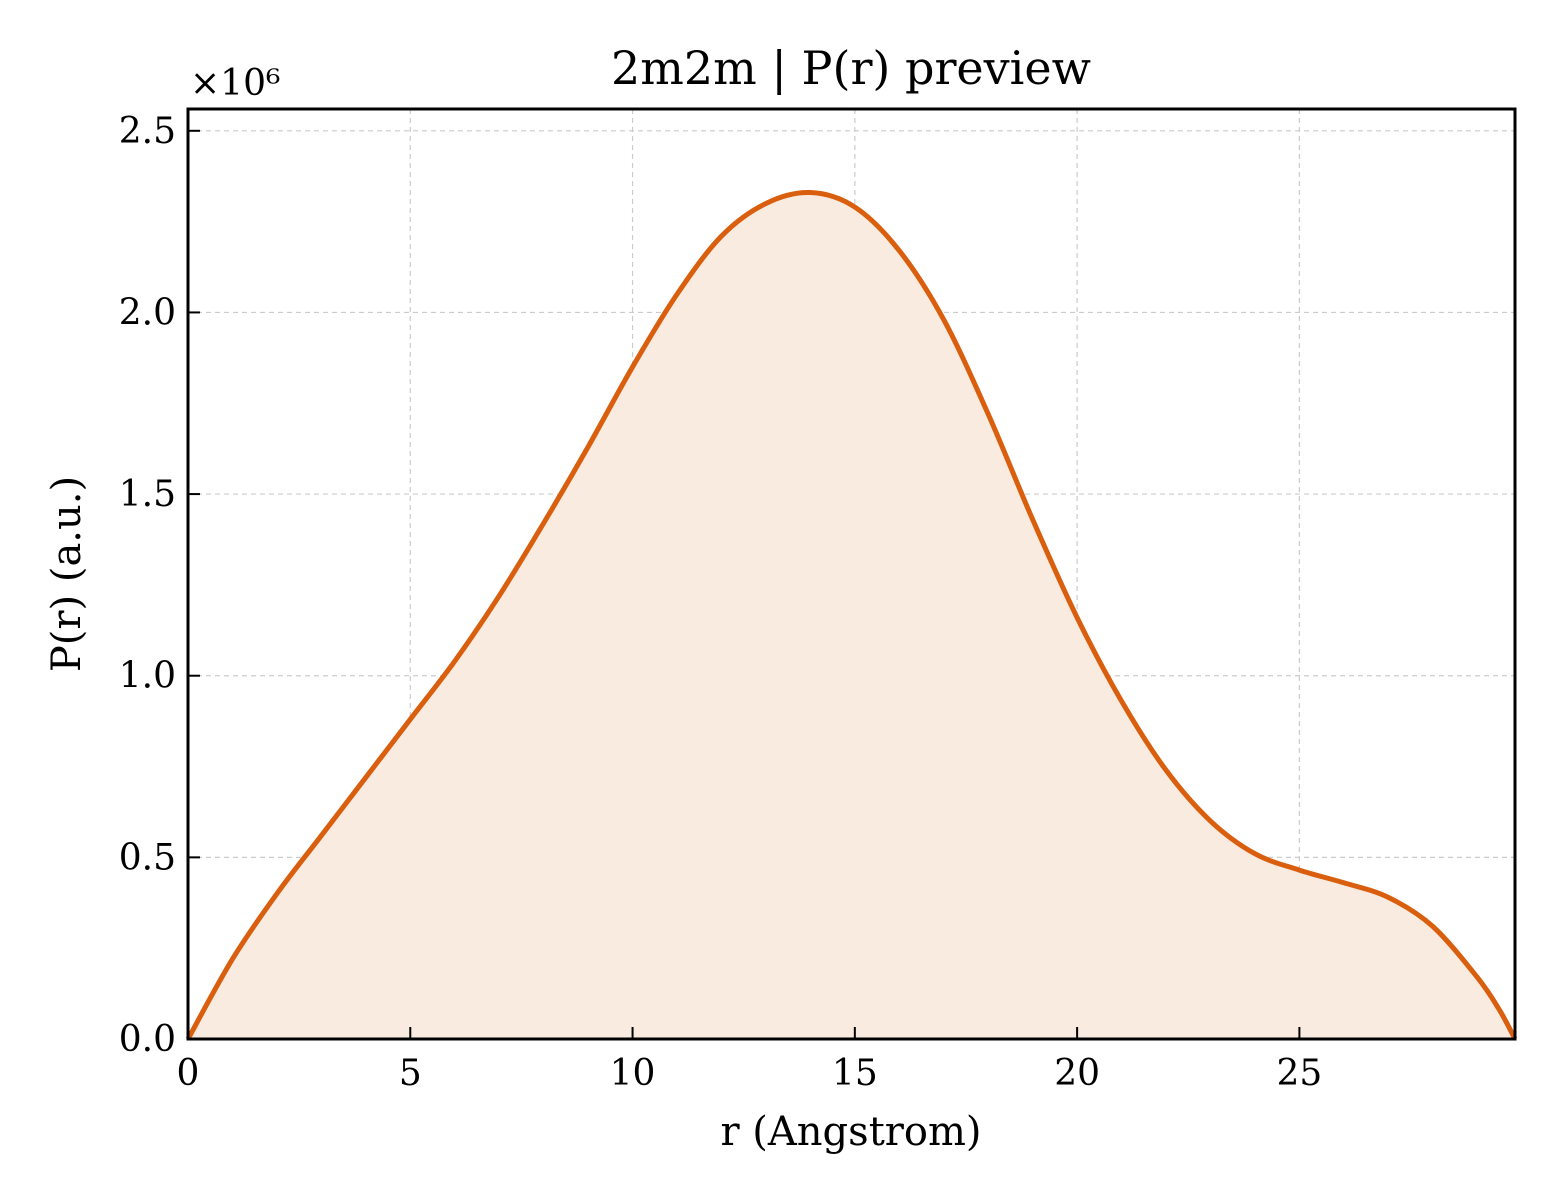 Image resolution: width=1560 pixels, height=1200 pixels. What do you see at coordinates (855, 1073) in the screenshot?
I see `x-tick-label: 15` at bounding box center [855, 1073].